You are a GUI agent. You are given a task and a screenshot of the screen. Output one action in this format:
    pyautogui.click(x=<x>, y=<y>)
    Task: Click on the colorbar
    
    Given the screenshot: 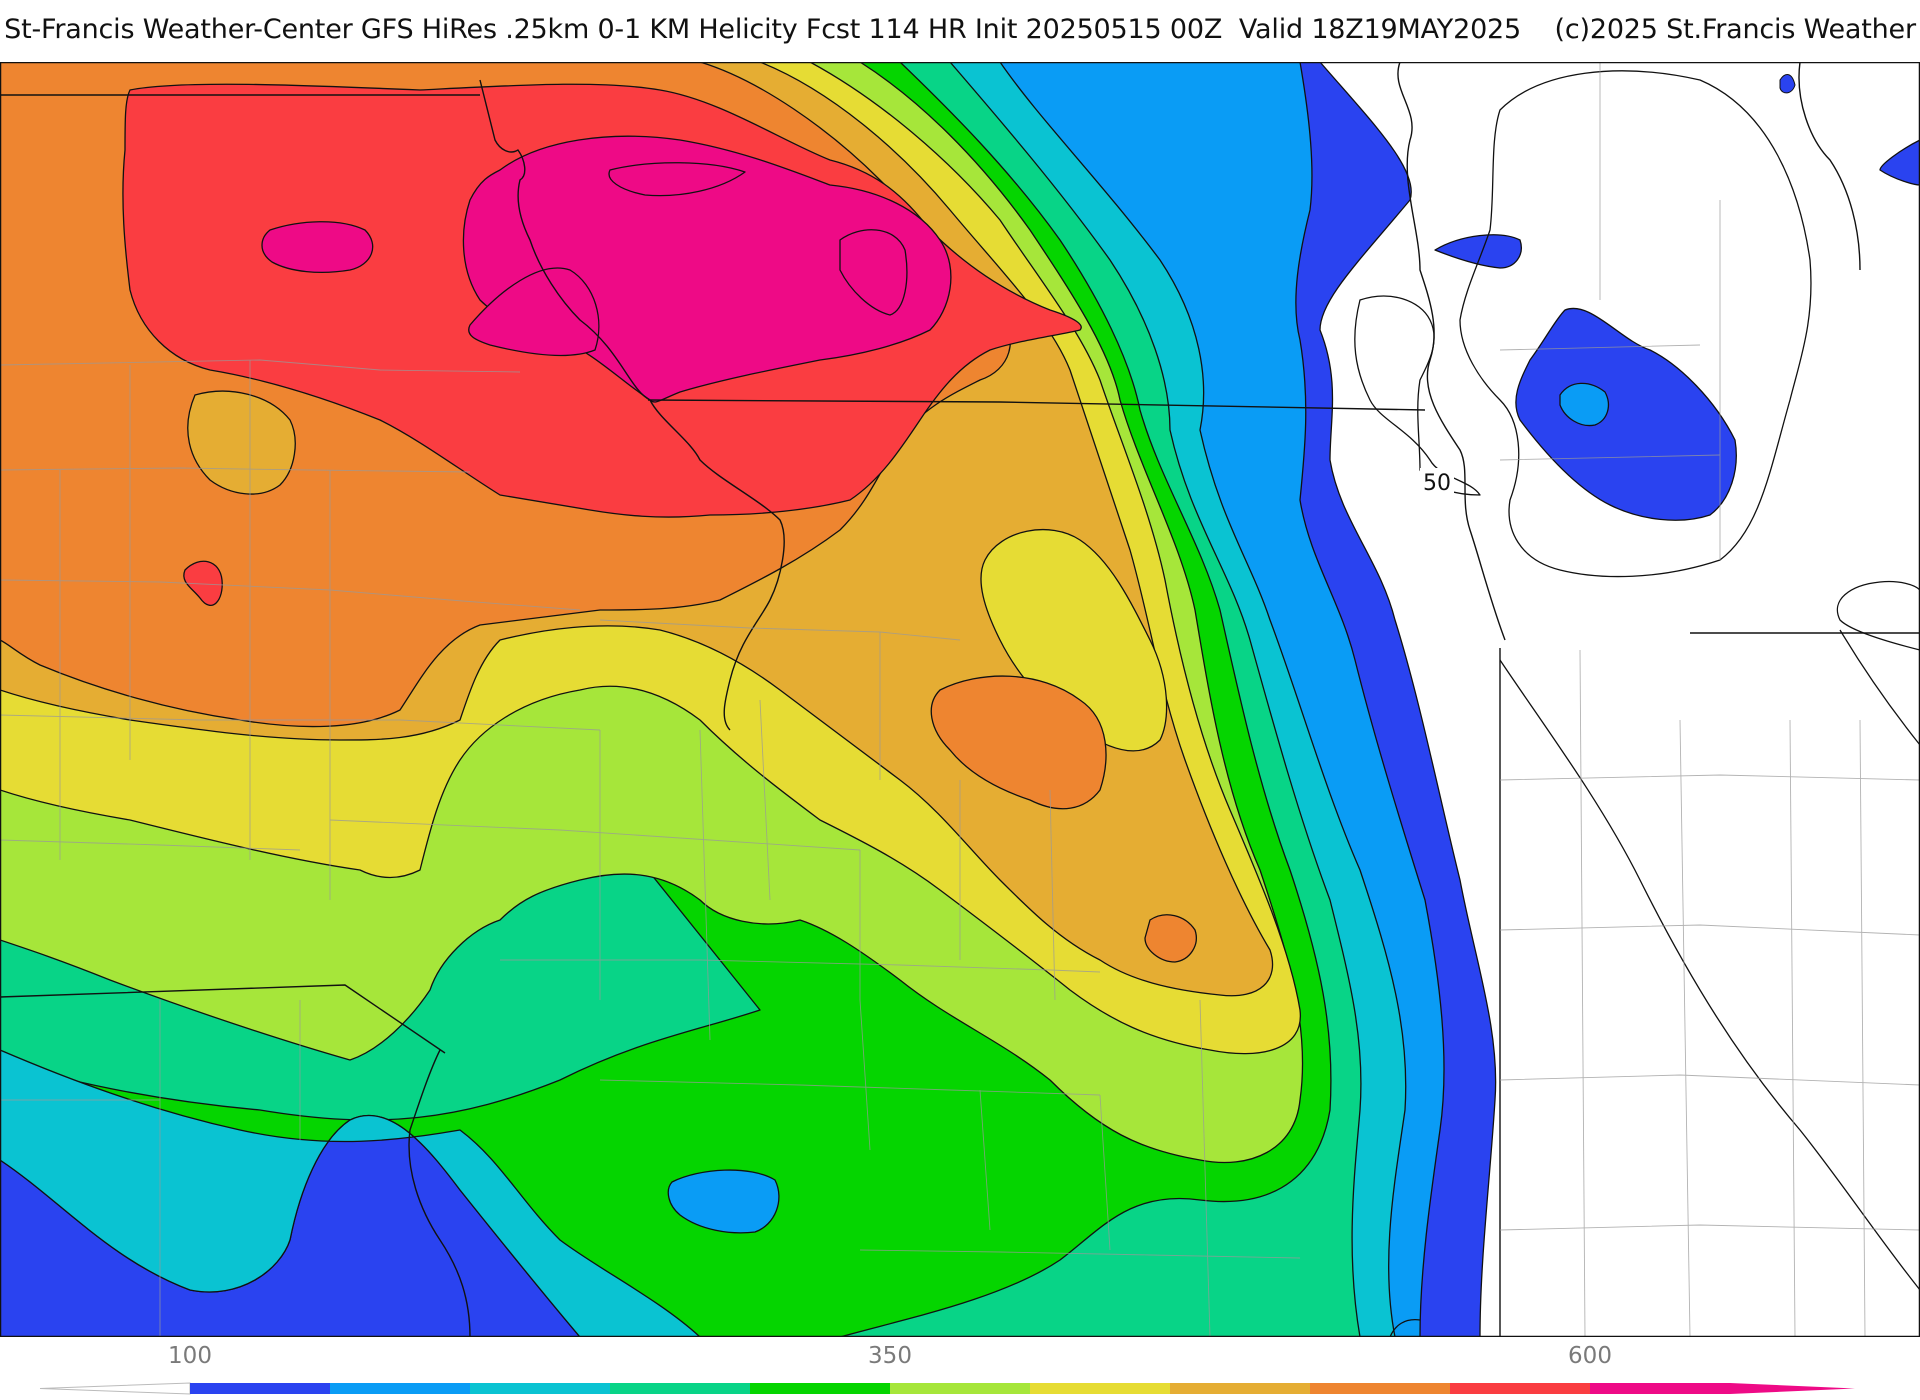 What is the action you would take?
    pyautogui.click(x=947, y=1388)
    